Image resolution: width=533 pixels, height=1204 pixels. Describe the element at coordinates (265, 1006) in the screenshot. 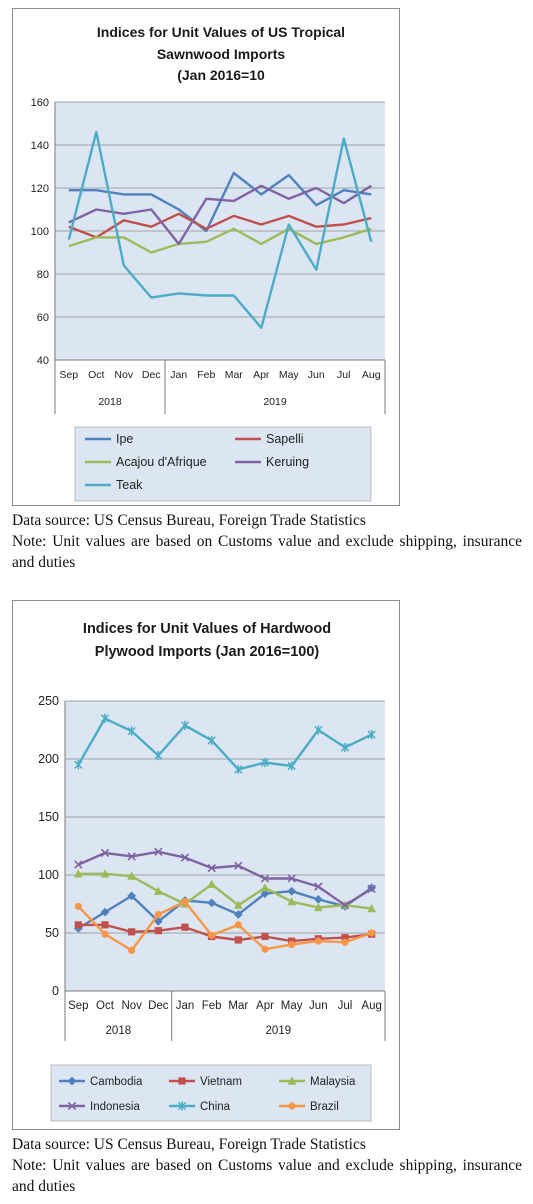

I see `plywood-x-tick-label: Apr` at that location.